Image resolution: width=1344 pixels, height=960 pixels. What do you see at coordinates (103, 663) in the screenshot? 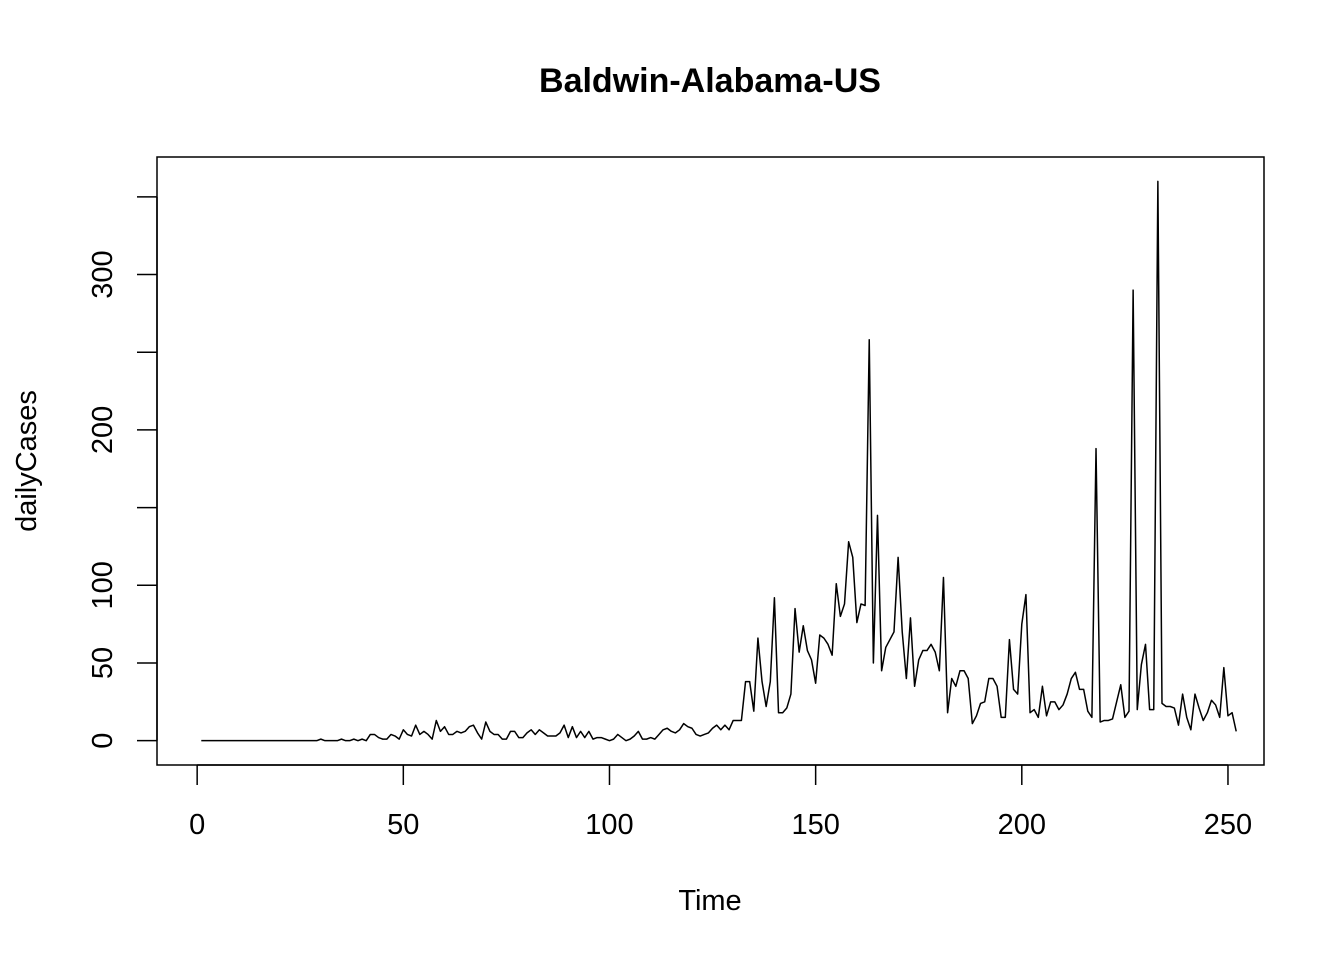
I see `y-tick-label: 50` at bounding box center [103, 663].